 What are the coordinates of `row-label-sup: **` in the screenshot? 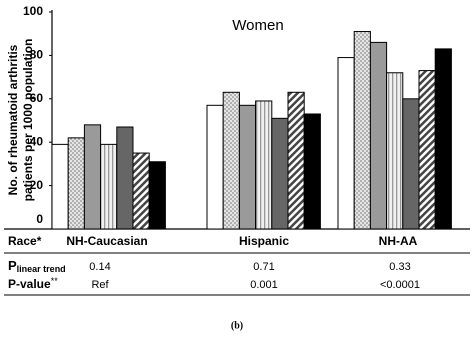 It's located at (55, 281).